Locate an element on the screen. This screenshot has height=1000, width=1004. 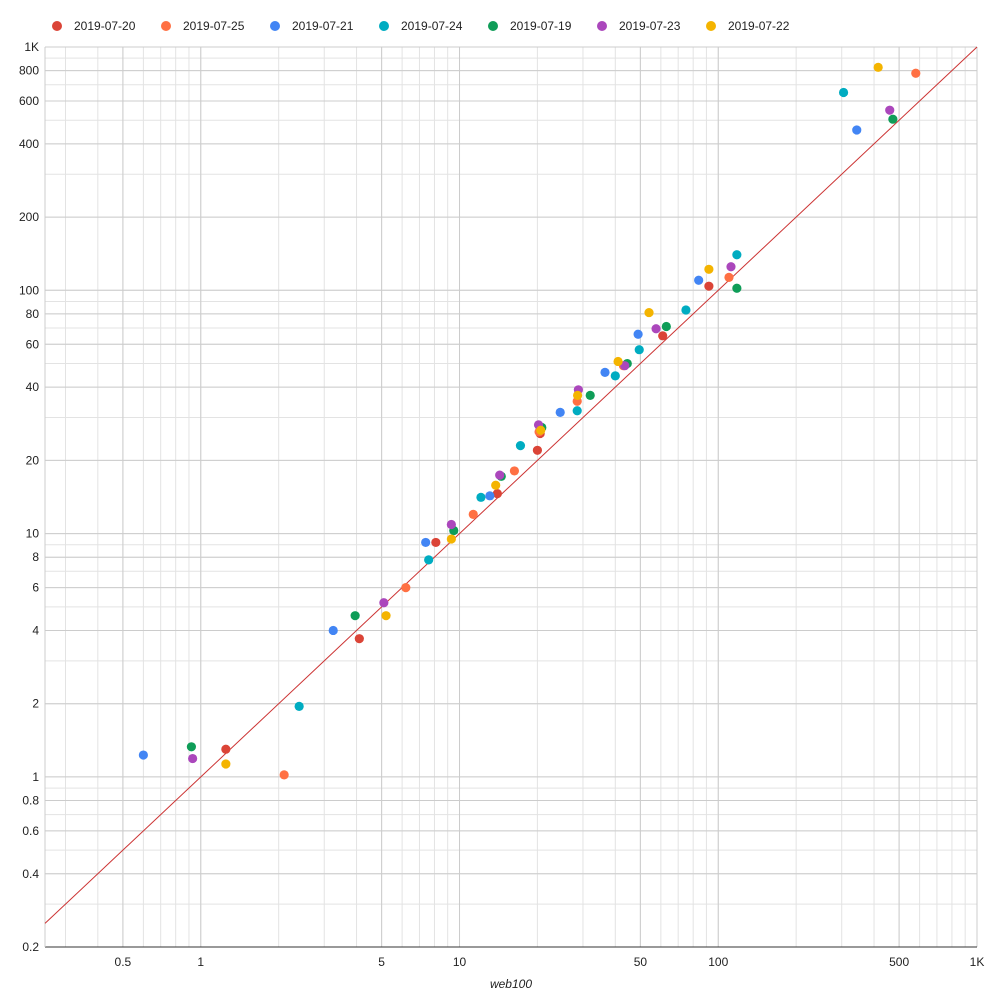
y-tick-label: 100 is located at coordinates (29, 290).